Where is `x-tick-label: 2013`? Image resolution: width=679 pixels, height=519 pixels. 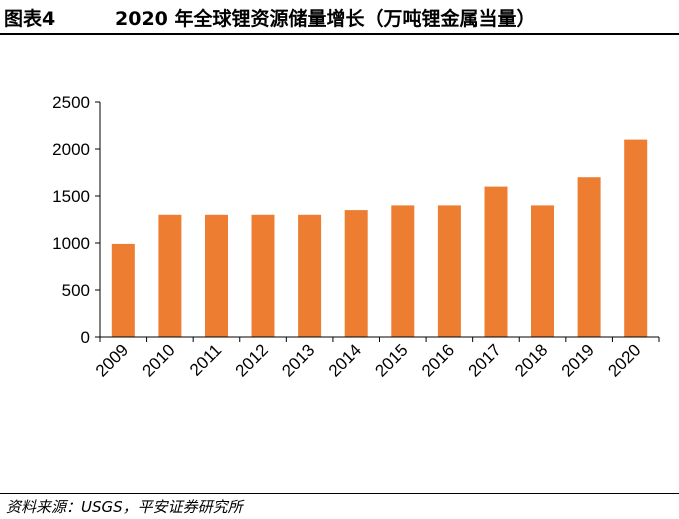
x-tick-label: 2013 is located at coordinates (298, 360).